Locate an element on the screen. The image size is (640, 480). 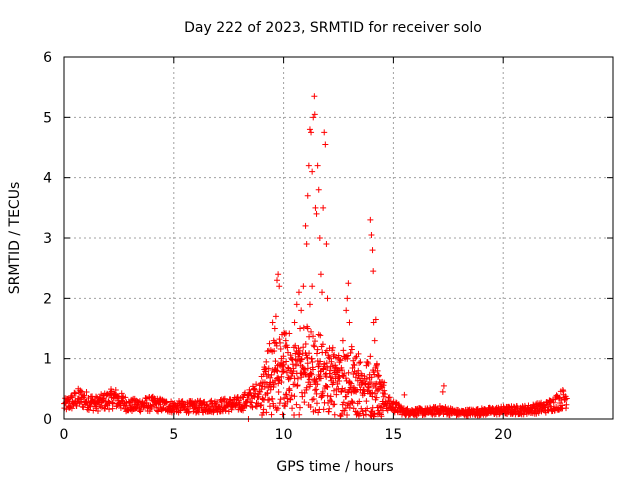
x-axis-label: GPS time / hours is located at coordinates (334, 467).